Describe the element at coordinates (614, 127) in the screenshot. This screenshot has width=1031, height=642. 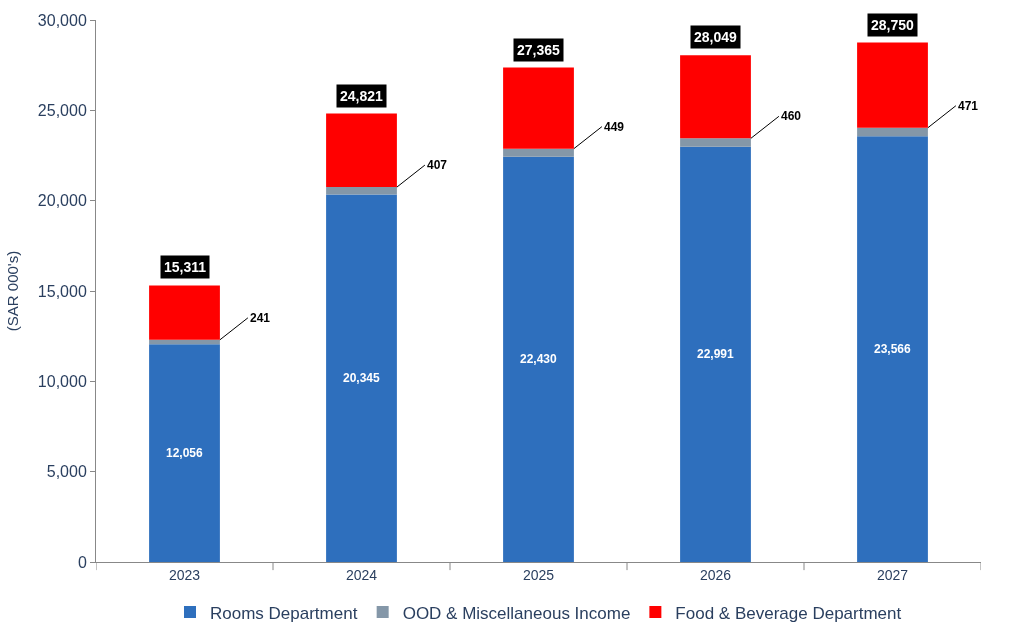
I see `data-label: 449` at that location.